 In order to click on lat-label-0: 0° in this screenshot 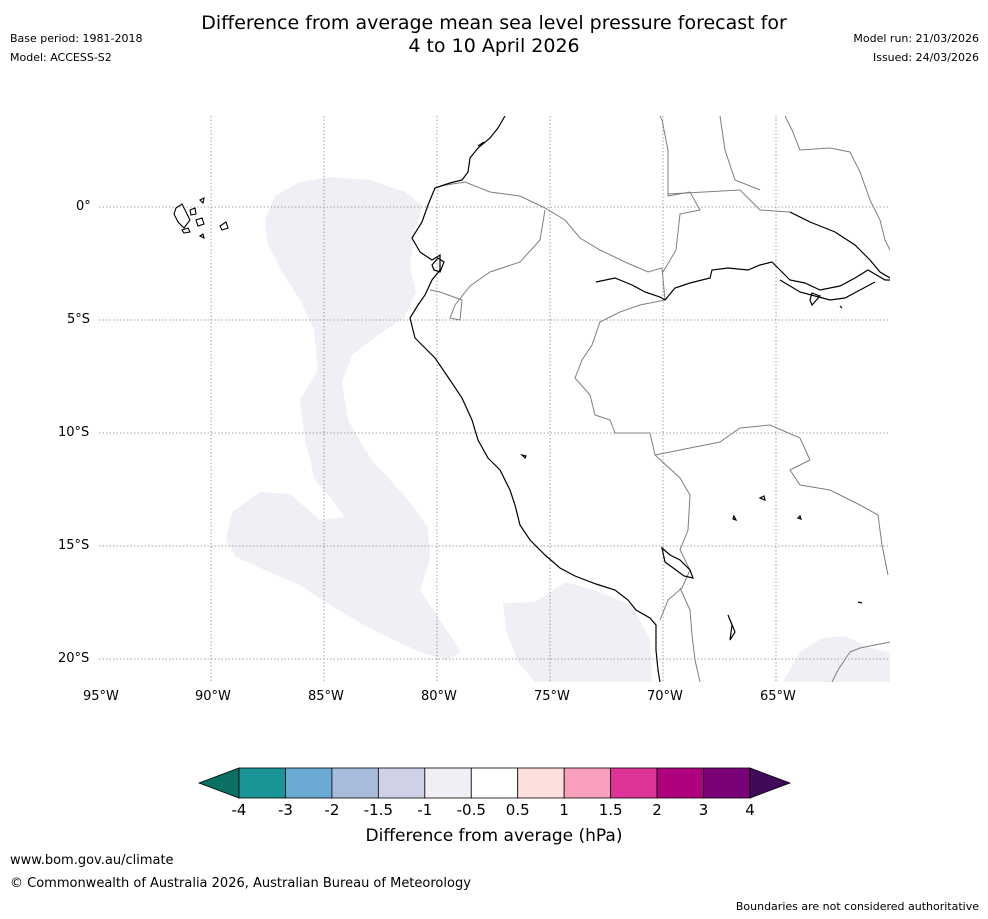, I will do `click(83, 206)`.